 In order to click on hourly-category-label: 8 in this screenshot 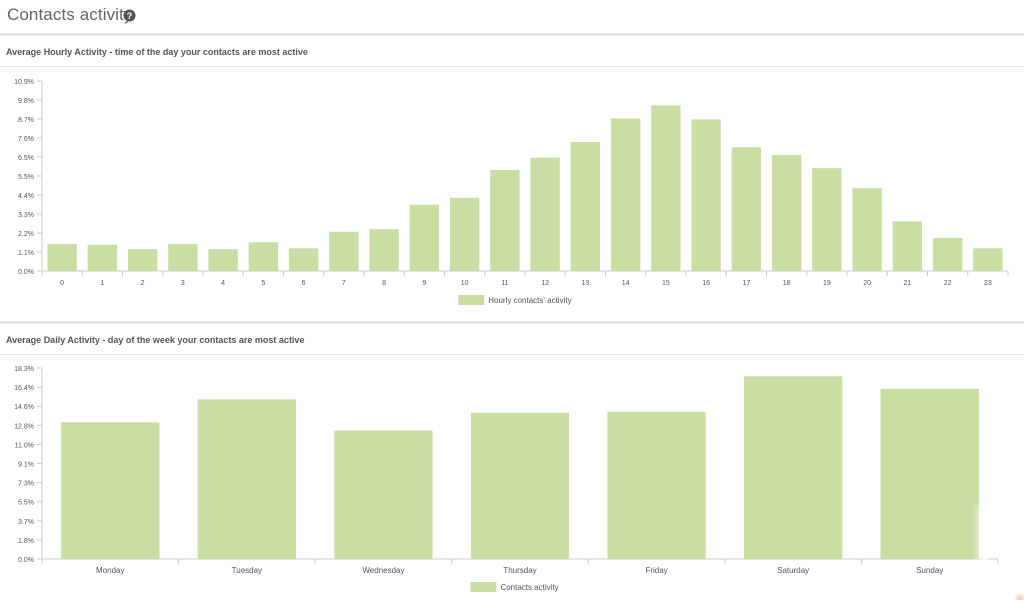, I will do `click(384, 283)`.